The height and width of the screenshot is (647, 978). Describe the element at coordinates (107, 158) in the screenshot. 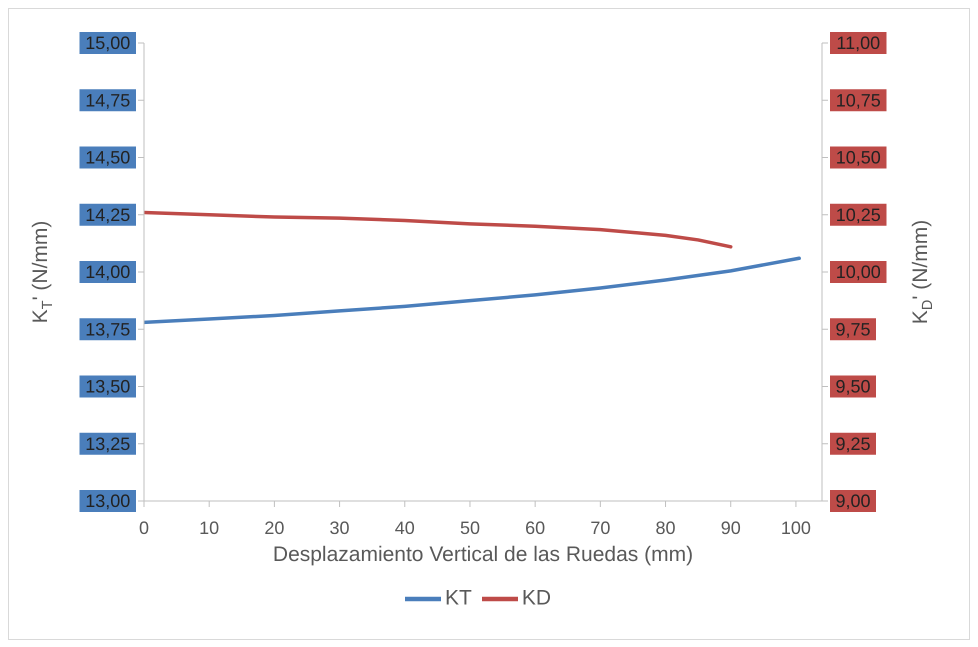

I see `y-tick-label: 14,50` at that location.